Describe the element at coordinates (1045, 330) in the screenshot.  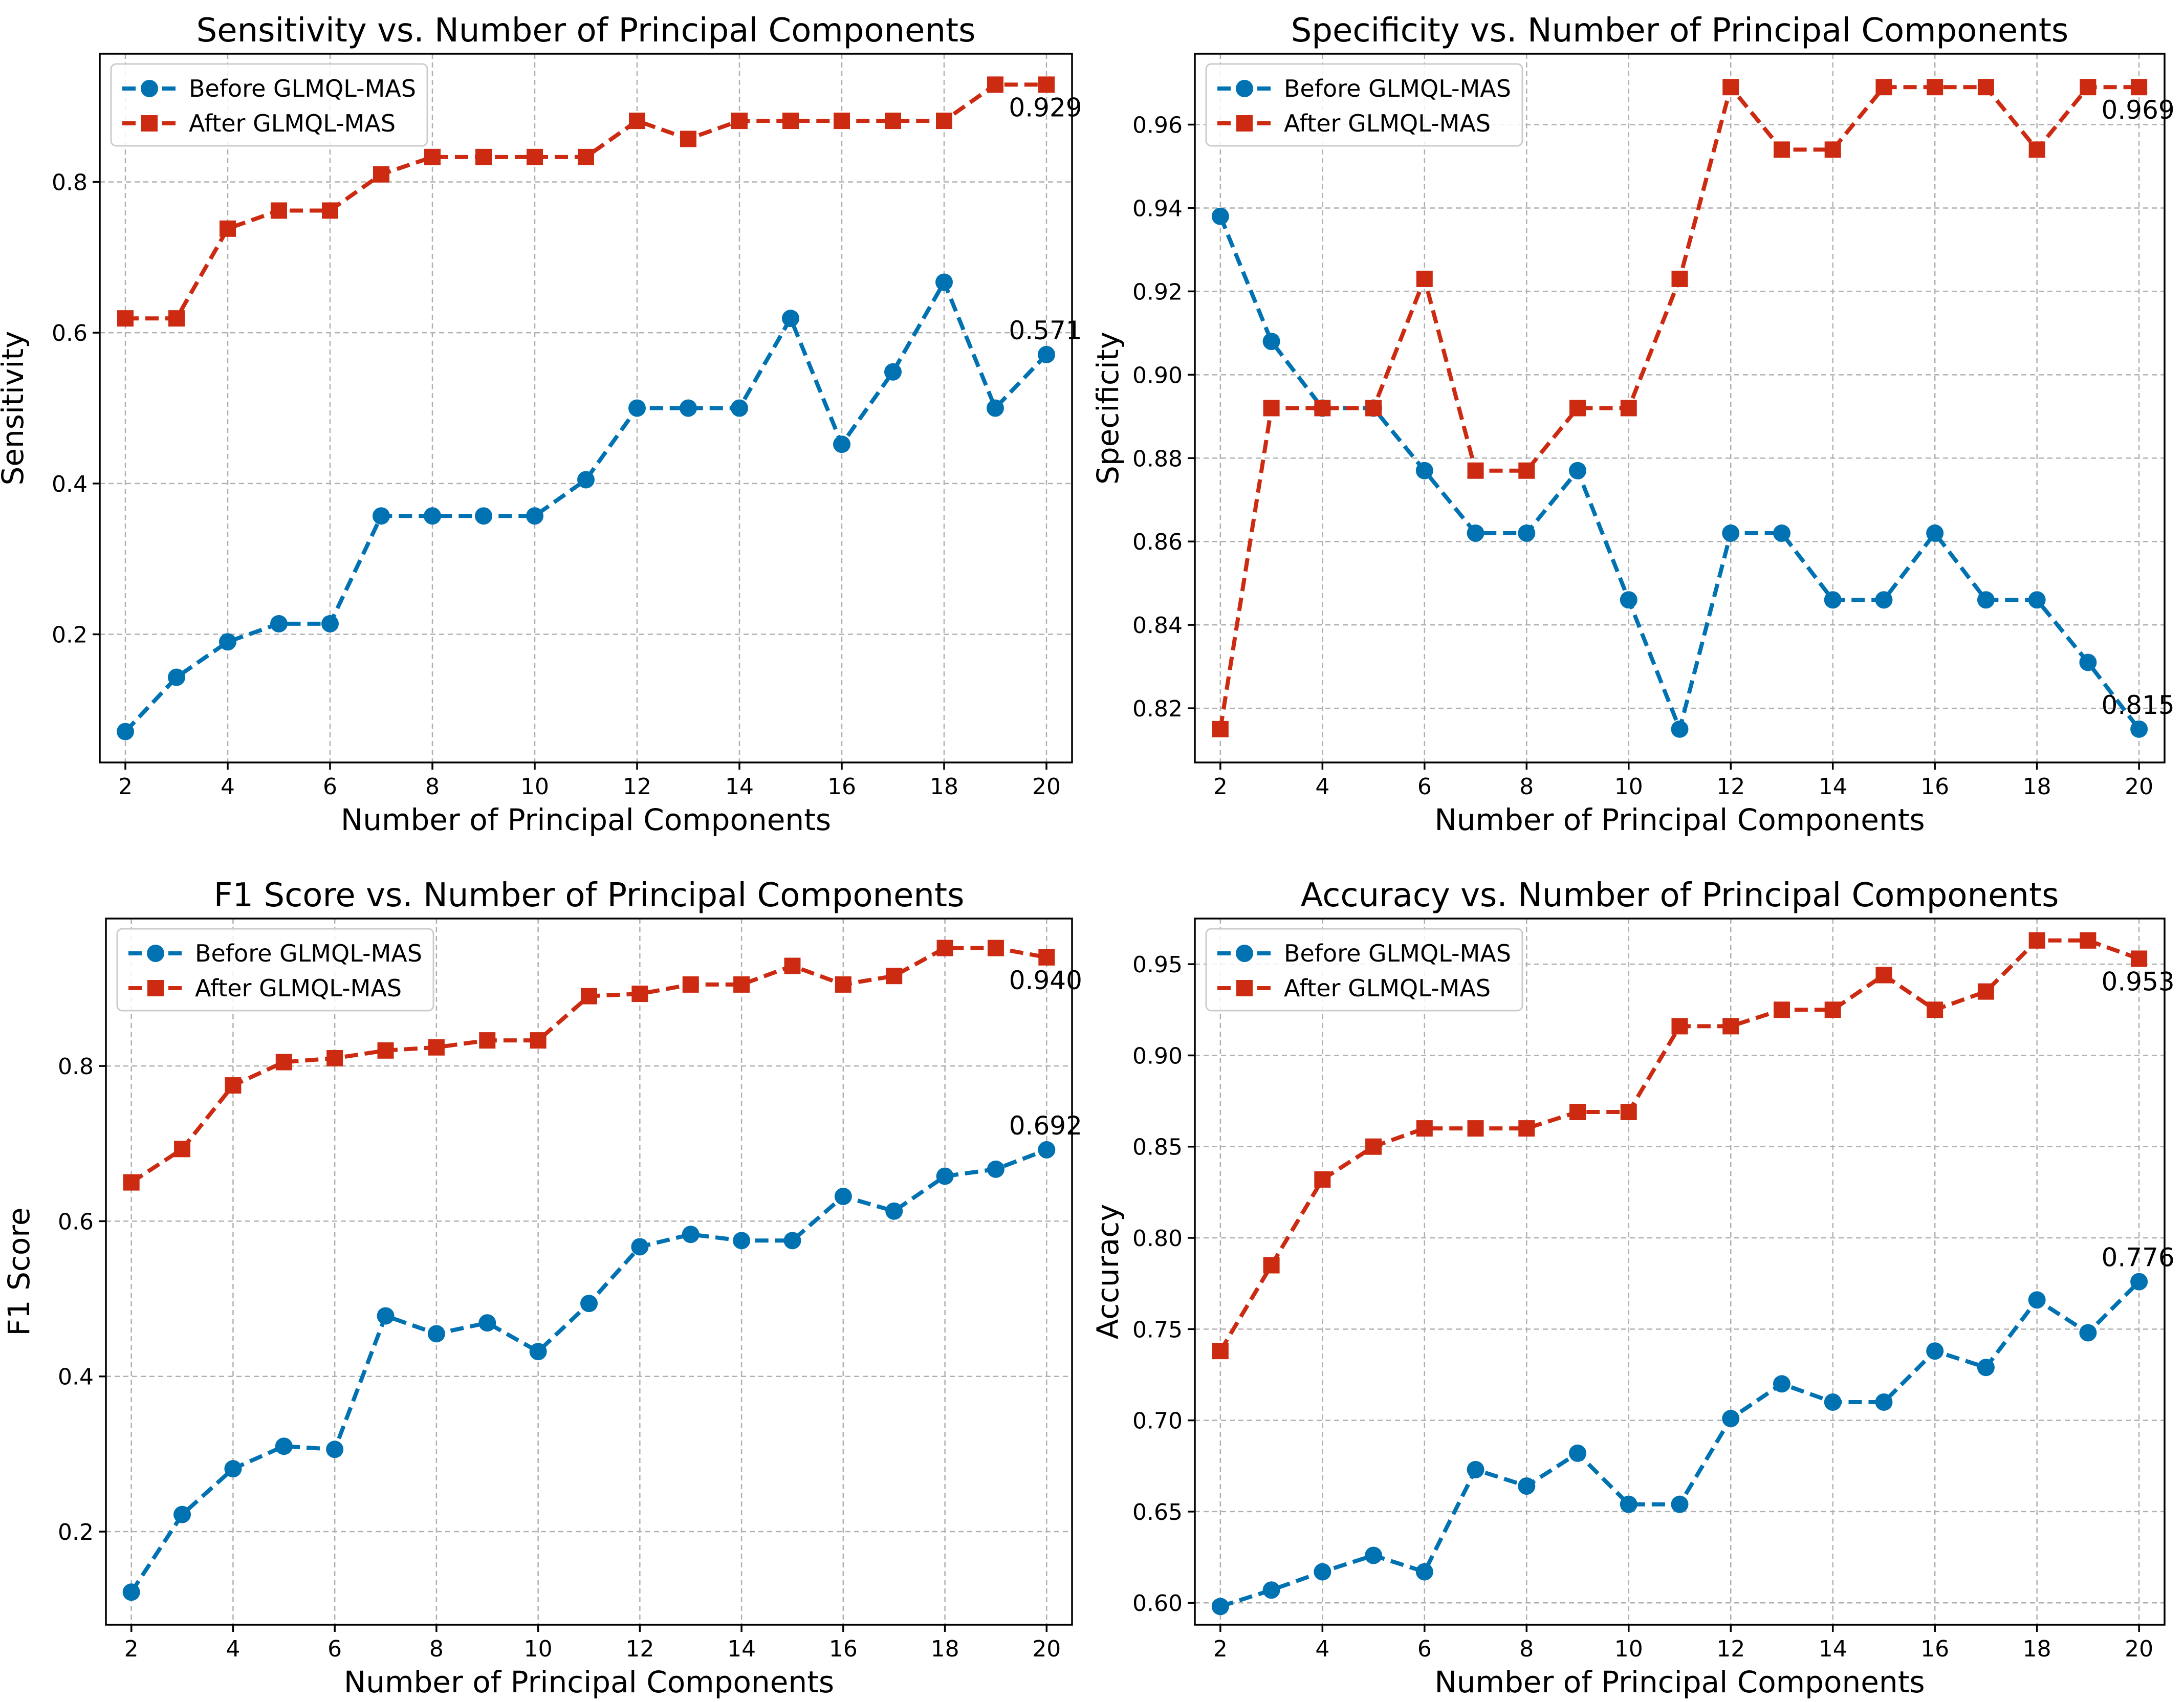
I see `value-annotation: 0.571` at that location.